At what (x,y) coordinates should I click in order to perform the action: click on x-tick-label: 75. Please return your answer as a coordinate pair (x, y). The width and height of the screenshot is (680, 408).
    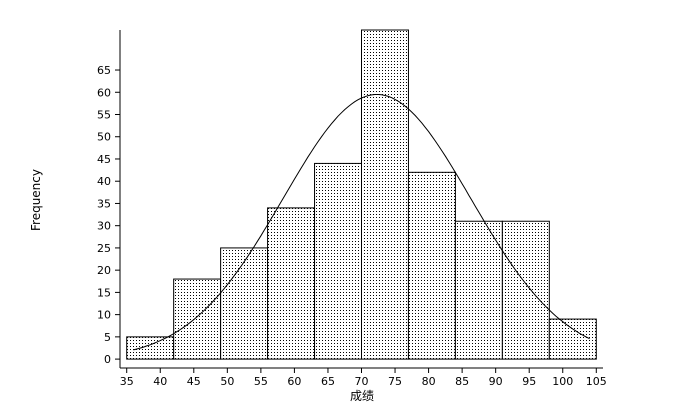
    Looking at the image, I should click on (395, 381).